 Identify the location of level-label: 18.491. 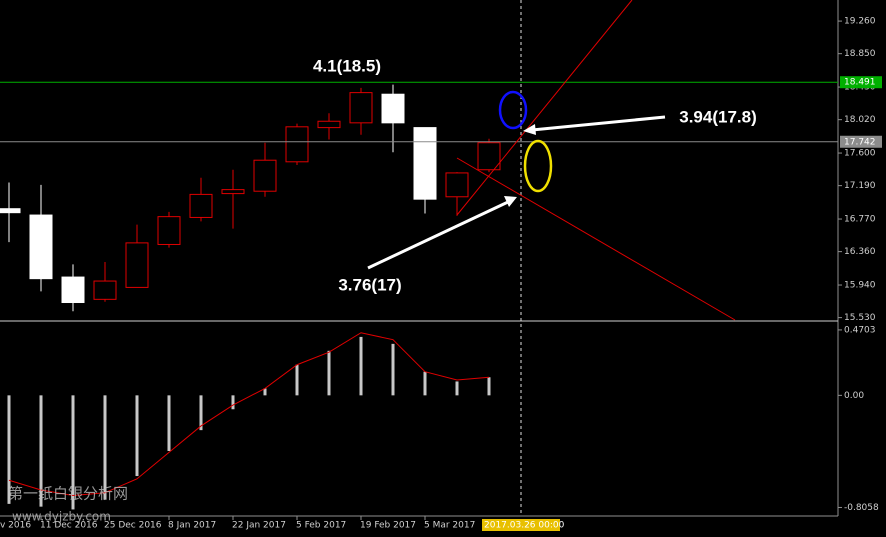
(860, 83).